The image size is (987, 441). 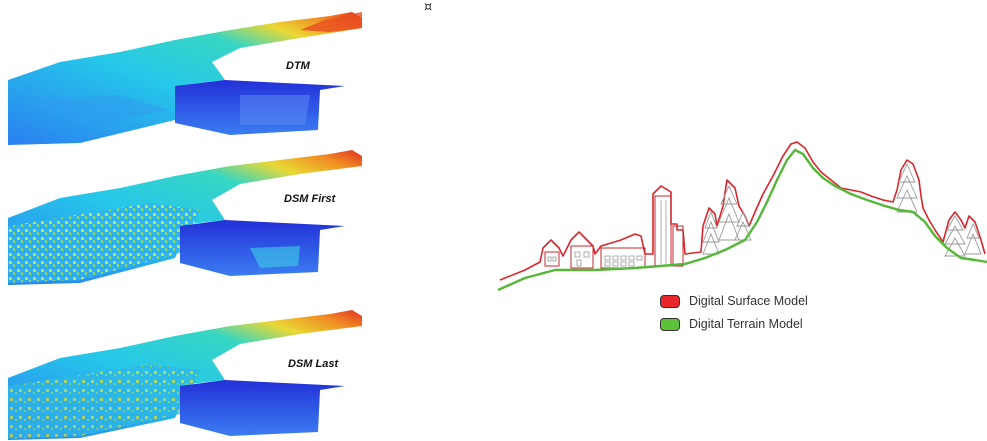 I want to click on legend-swatch-surface, so click(x=670, y=301).